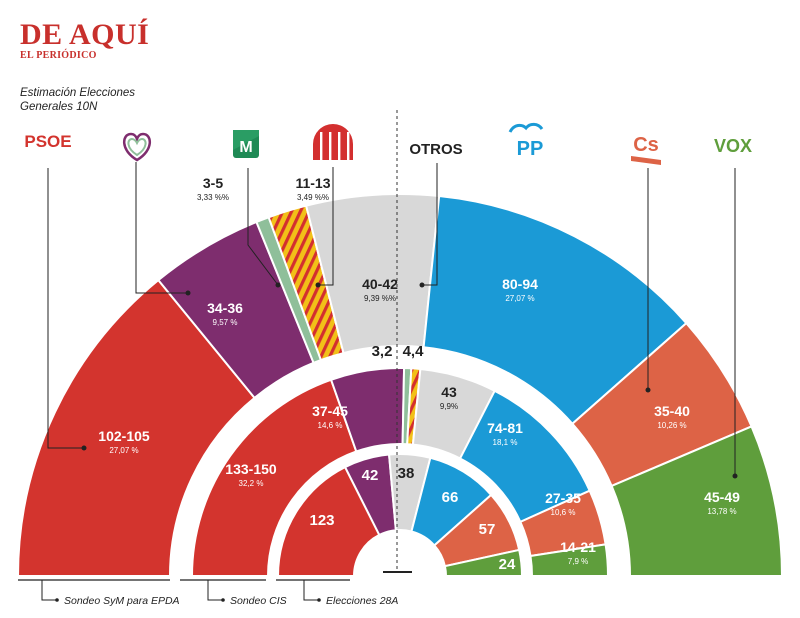 The height and width of the screenshot is (618, 800). Describe the element at coordinates (487, 529) in the screenshot. I see `value-label-2-cs: 57` at that location.